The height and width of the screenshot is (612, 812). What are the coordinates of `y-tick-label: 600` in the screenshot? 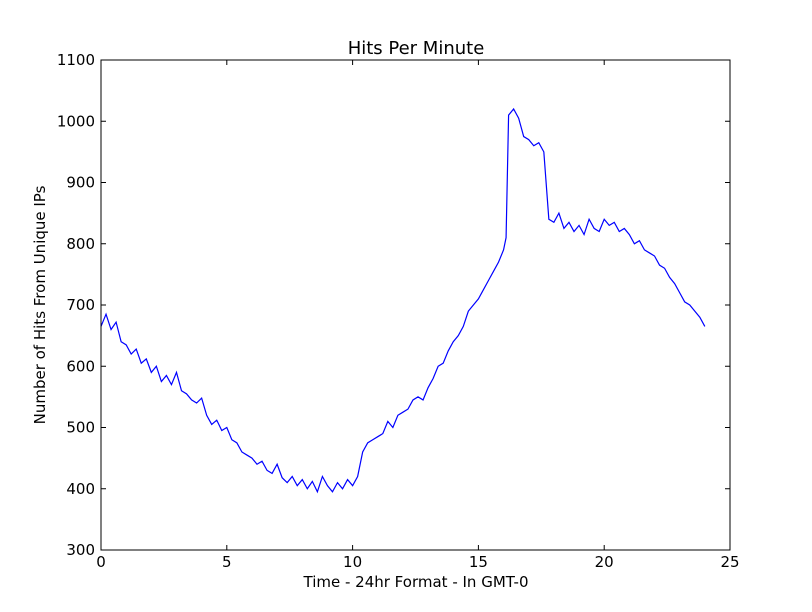 It's located at (80, 366).